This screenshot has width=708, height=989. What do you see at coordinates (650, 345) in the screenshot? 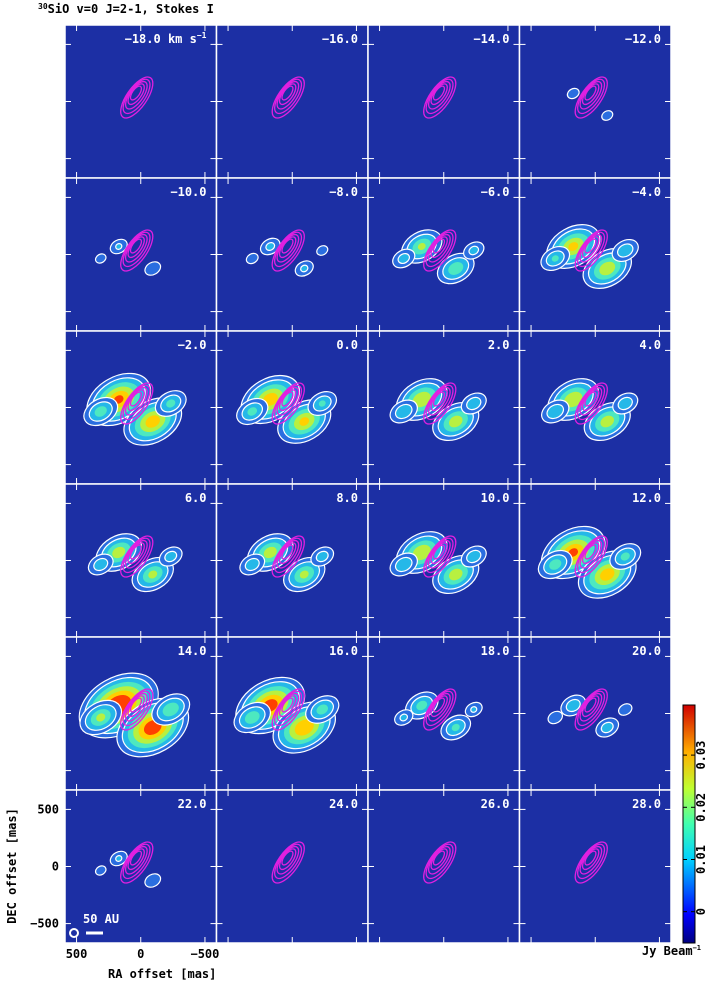
I see `channel-value: 4.0` at bounding box center [650, 345].